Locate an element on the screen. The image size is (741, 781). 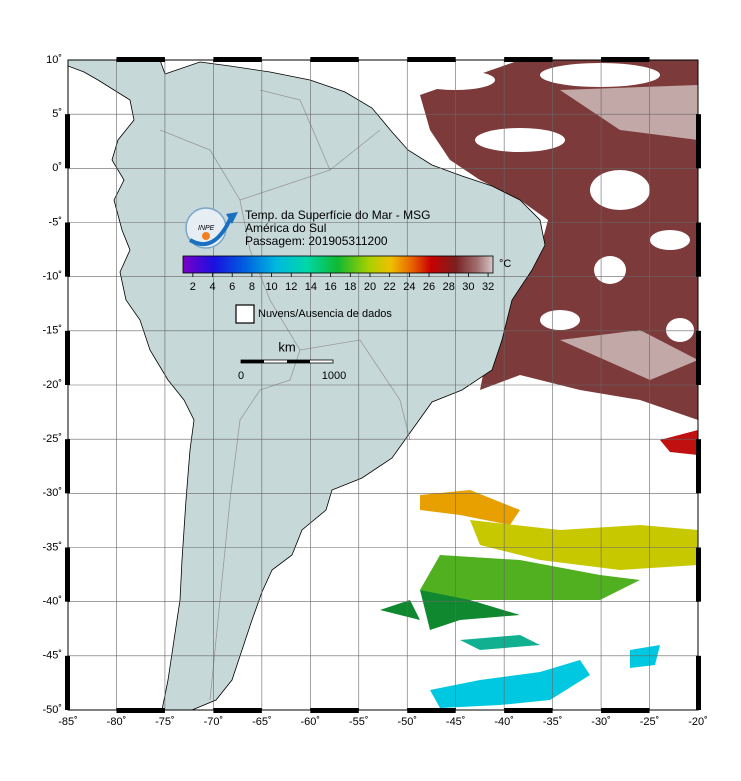
sst-orange is located at coordinates (470, 507).